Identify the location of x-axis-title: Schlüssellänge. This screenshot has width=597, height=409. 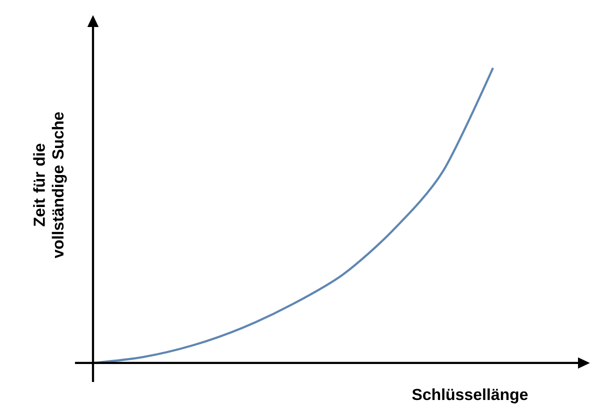
(470, 396).